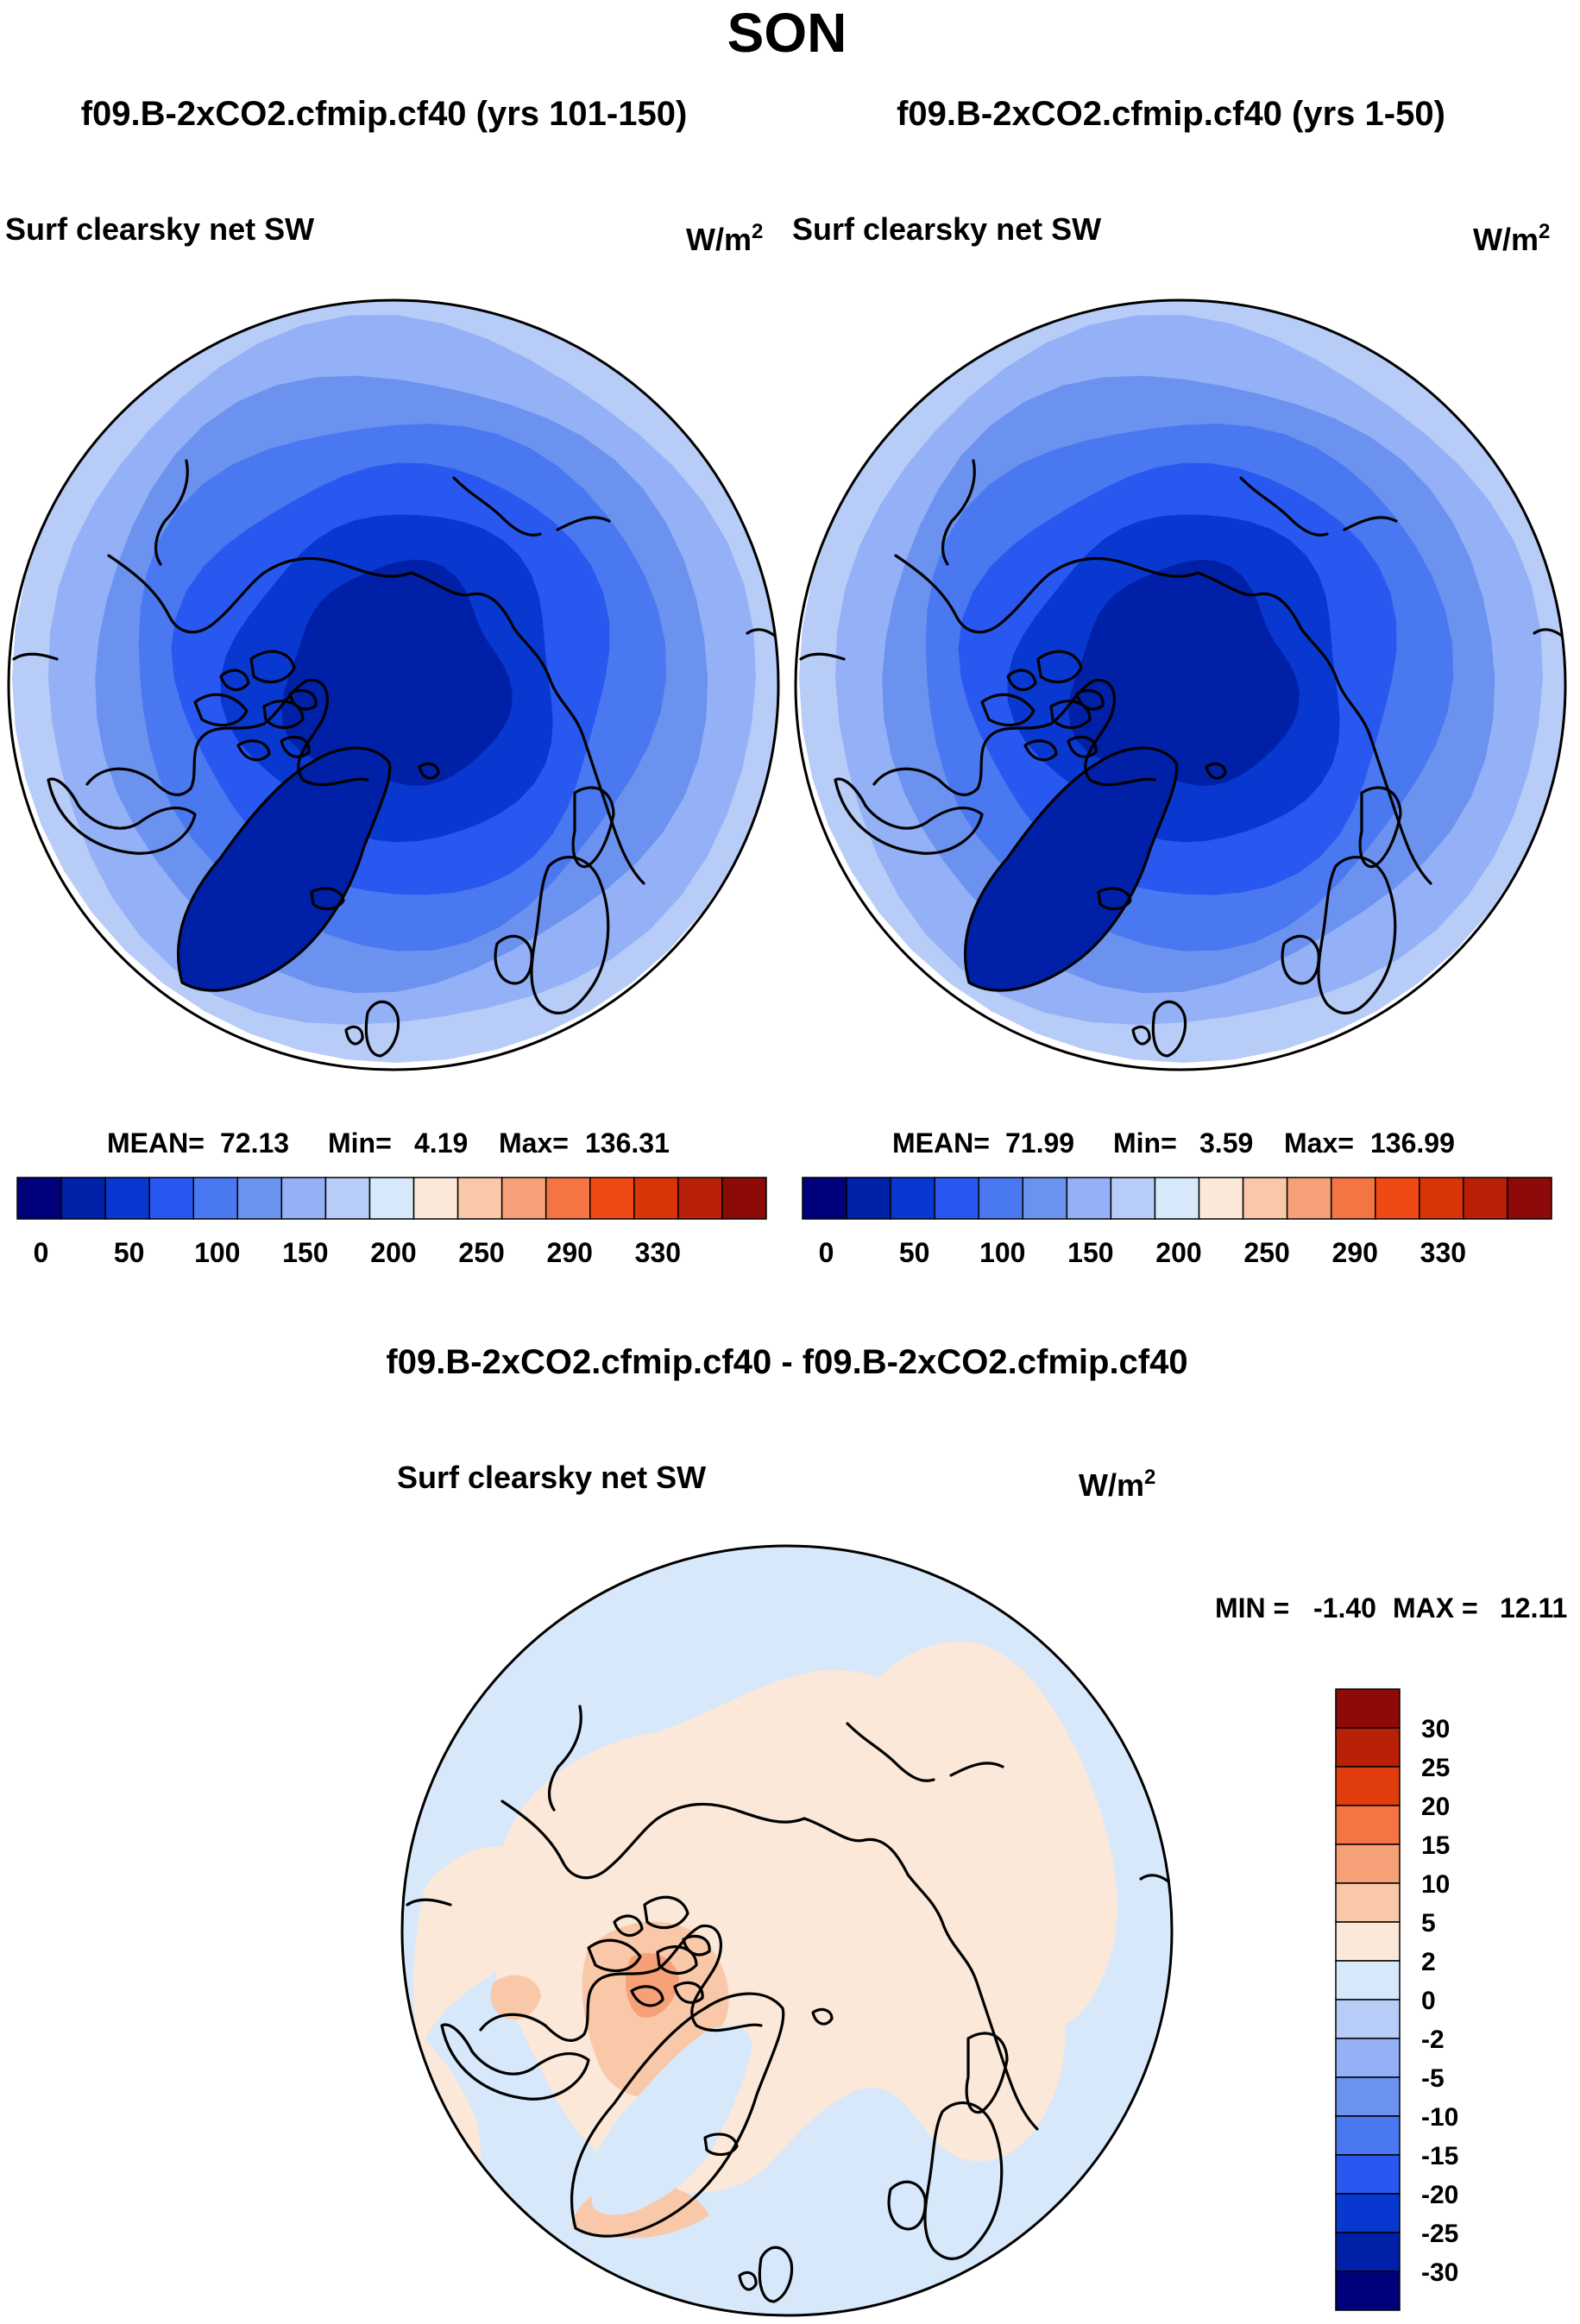 The width and height of the screenshot is (1580, 2324). I want to click on panel-a-units: W/m2, so click(724, 238).